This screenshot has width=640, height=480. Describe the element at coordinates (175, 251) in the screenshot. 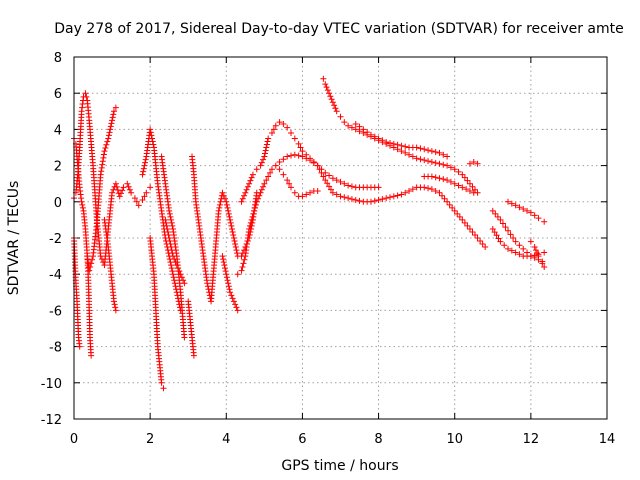

I see `series-sat-i` at that location.